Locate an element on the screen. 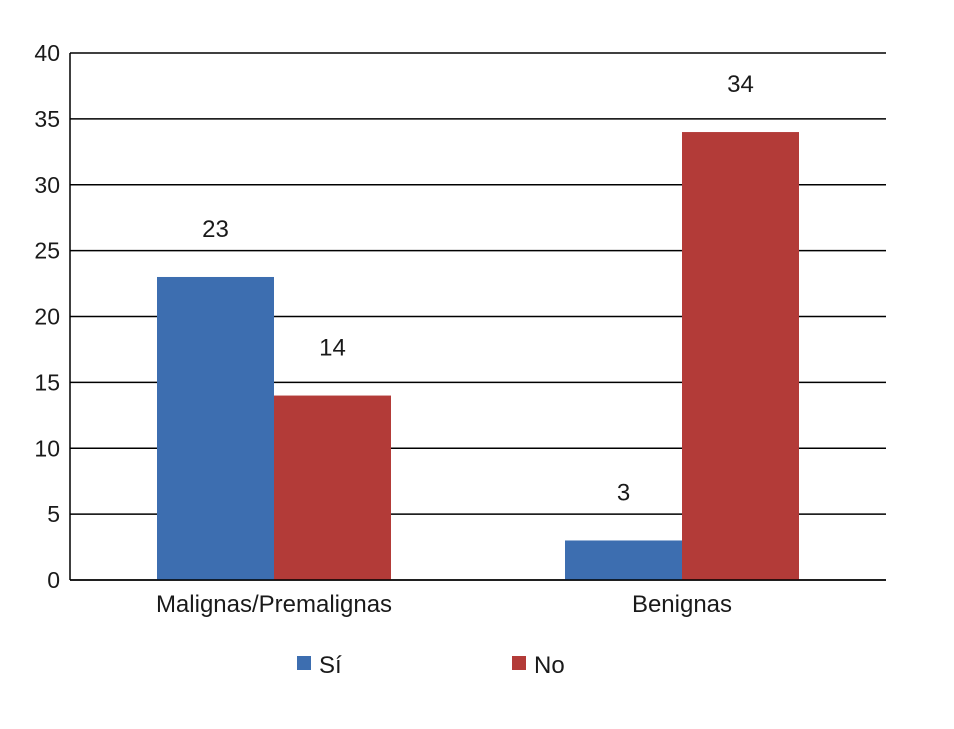 This screenshot has height=729, width=954. y-tick-label: 15 is located at coordinates (47, 382).